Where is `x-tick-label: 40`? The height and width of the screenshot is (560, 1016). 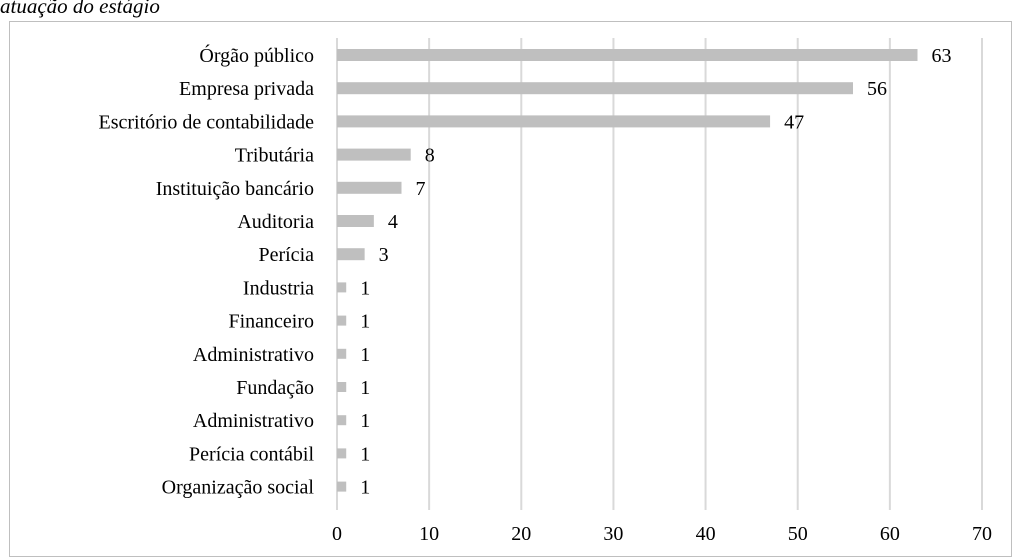
x-tick-label: 40 is located at coordinates (706, 534).